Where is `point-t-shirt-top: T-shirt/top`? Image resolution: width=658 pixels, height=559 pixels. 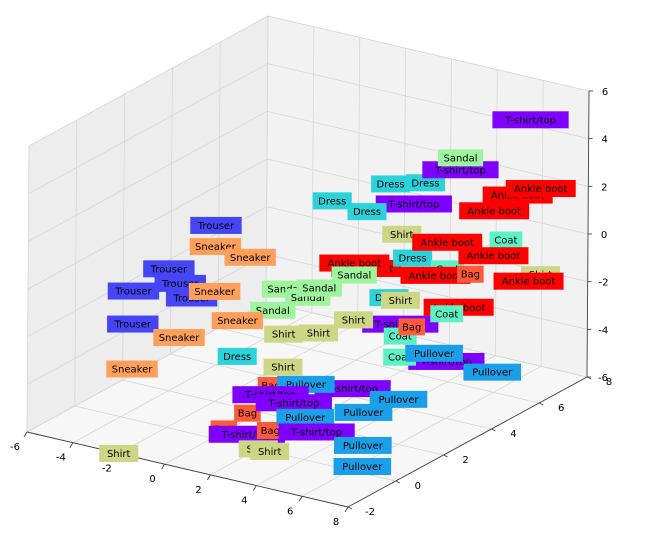
point-t-shirt-top: T-shirt/top is located at coordinates (293, 403).